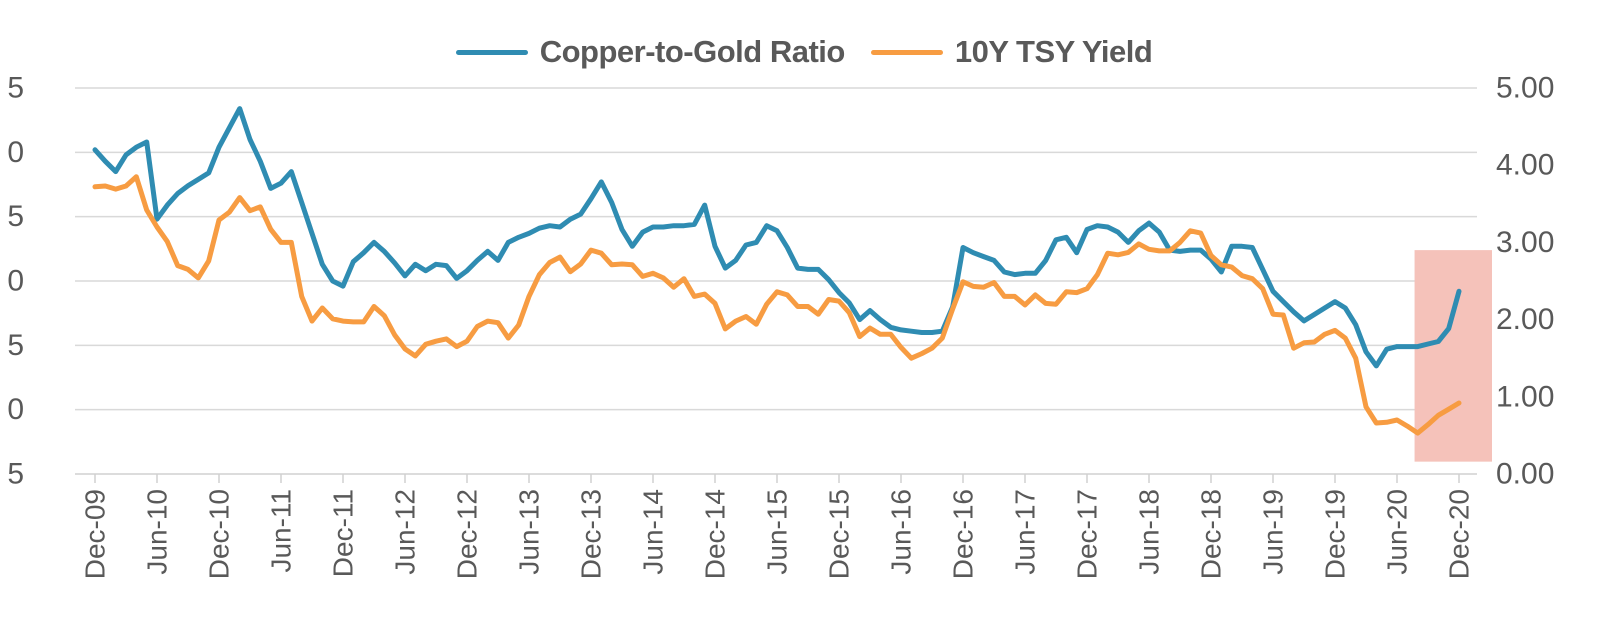  What do you see at coordinates (157, 532) in the screenshot?
I see `x-axis-tick-label: Jun-10` at bounding box center [157, 532].